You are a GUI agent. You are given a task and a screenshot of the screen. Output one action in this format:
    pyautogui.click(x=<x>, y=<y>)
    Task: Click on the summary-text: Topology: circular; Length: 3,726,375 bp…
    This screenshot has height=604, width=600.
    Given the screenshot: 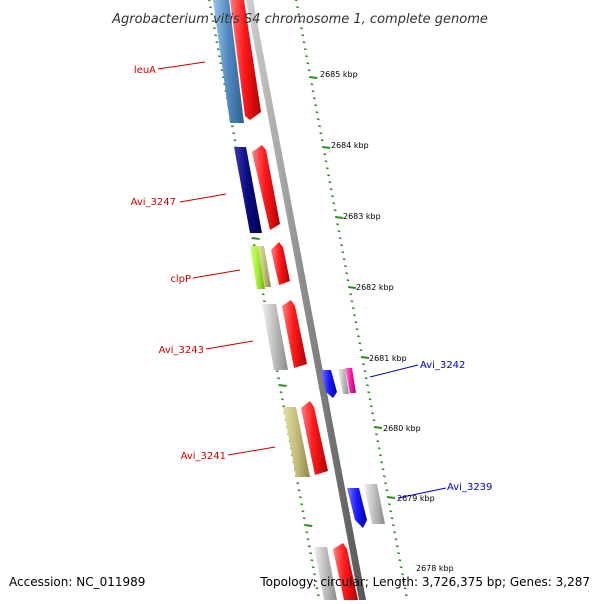 What is the action you would take?
    pyautogui.click(x=424, y=582)
    